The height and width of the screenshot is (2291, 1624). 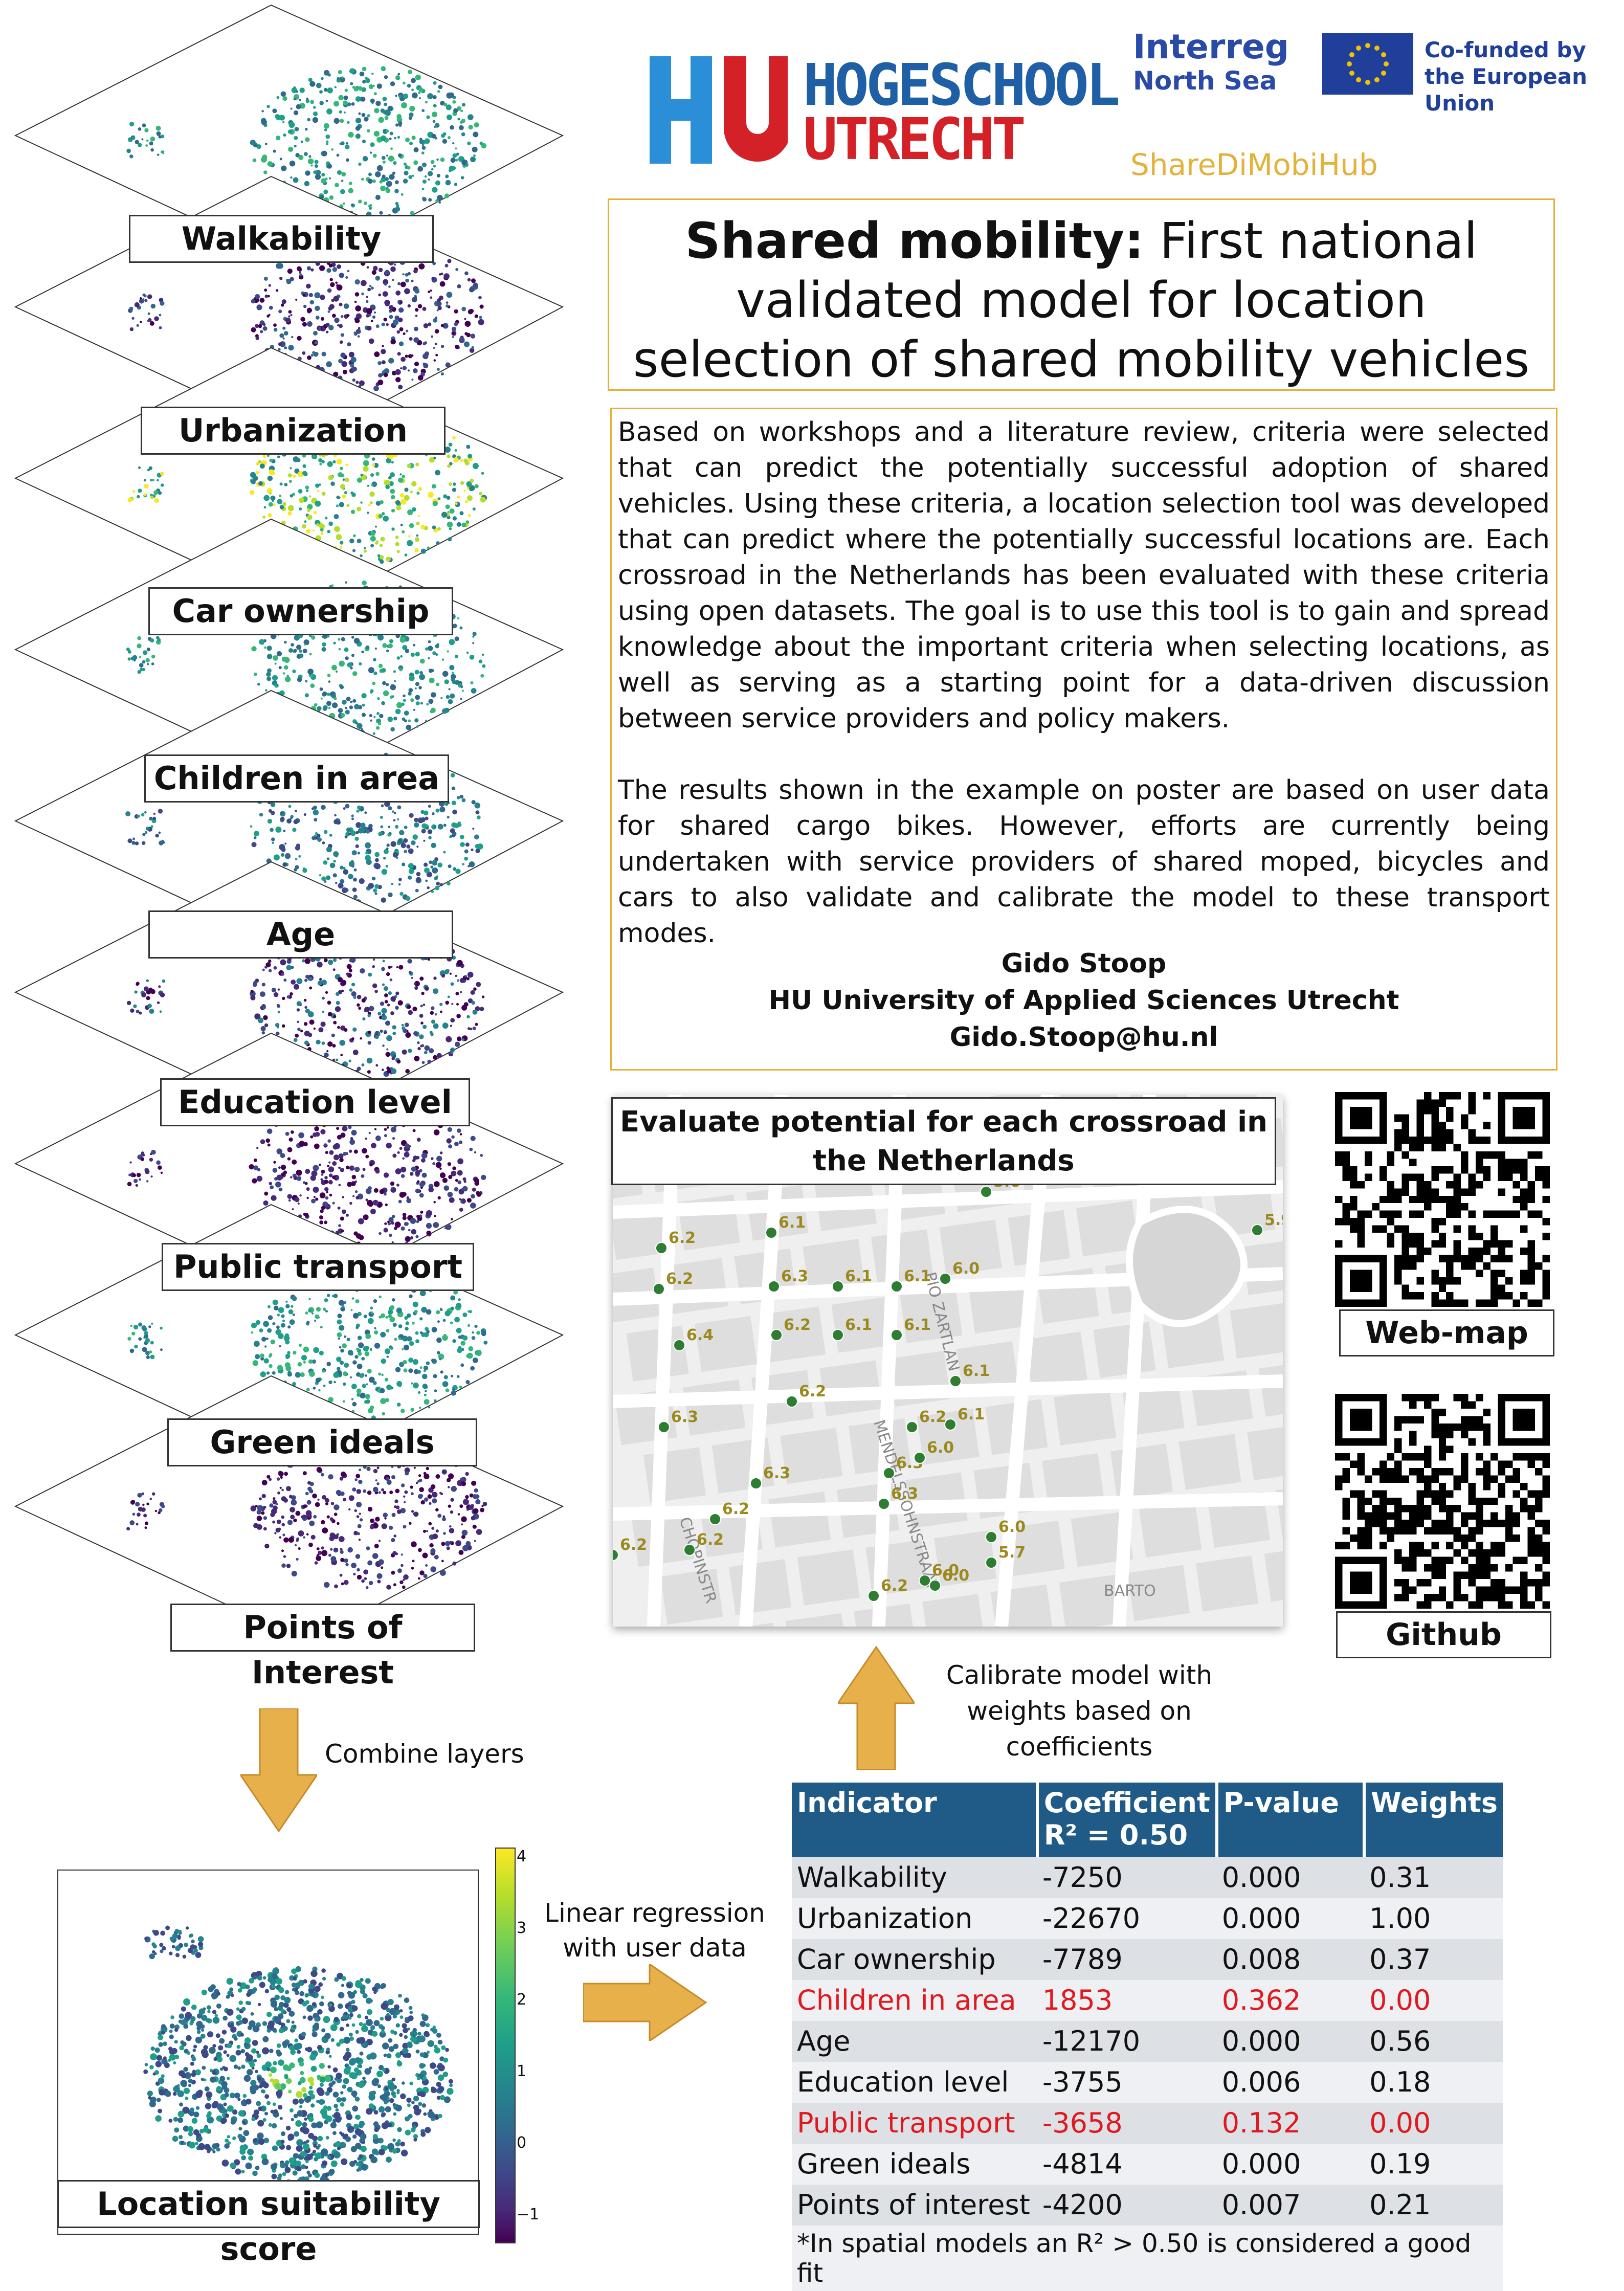 What do you see at coordinates (1506, 90) in the screenshot?
I see `eu-text-line2: the European Union` at bounding box center [1506, 90].